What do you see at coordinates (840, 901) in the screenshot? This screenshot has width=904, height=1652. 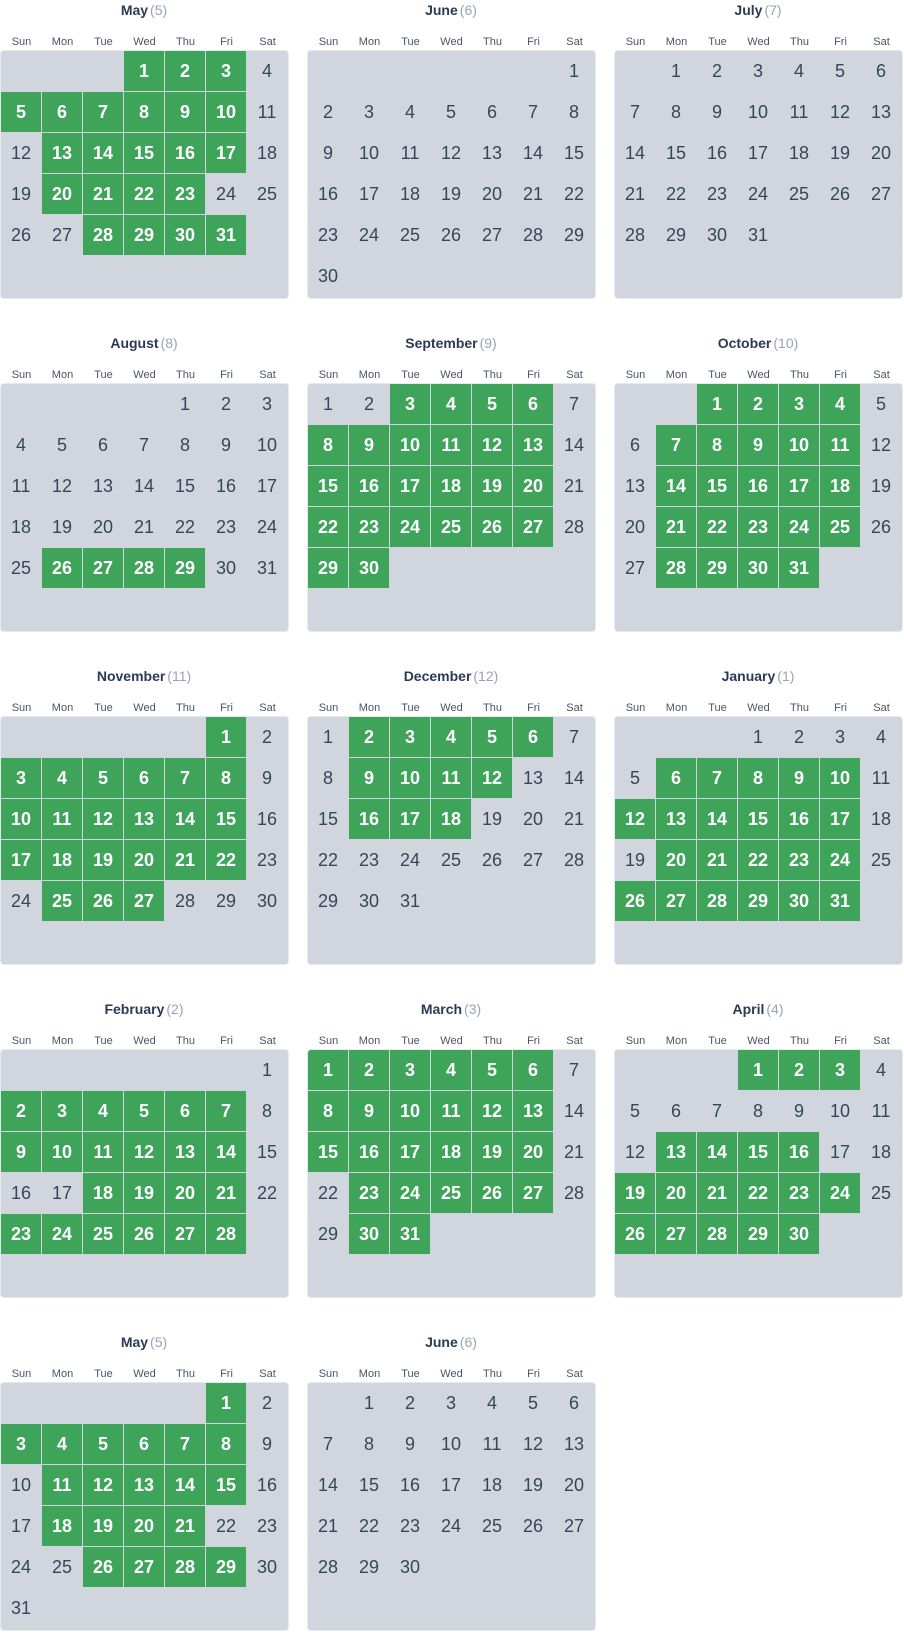 I see `day-cell: 31` at bounding box center [840, 901].